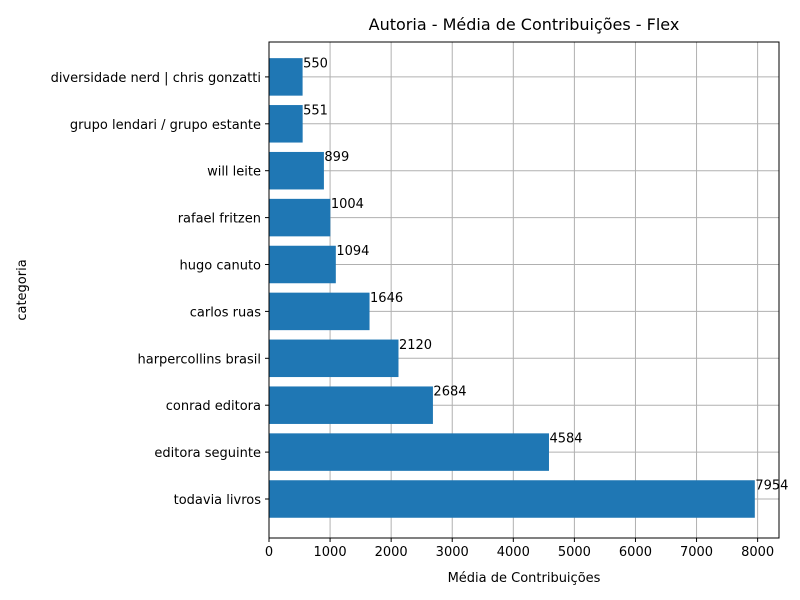  Describe the element at coordinates (219, 219) in the screenshot. I see `y-tick-label: rafael fritzen` at that location.